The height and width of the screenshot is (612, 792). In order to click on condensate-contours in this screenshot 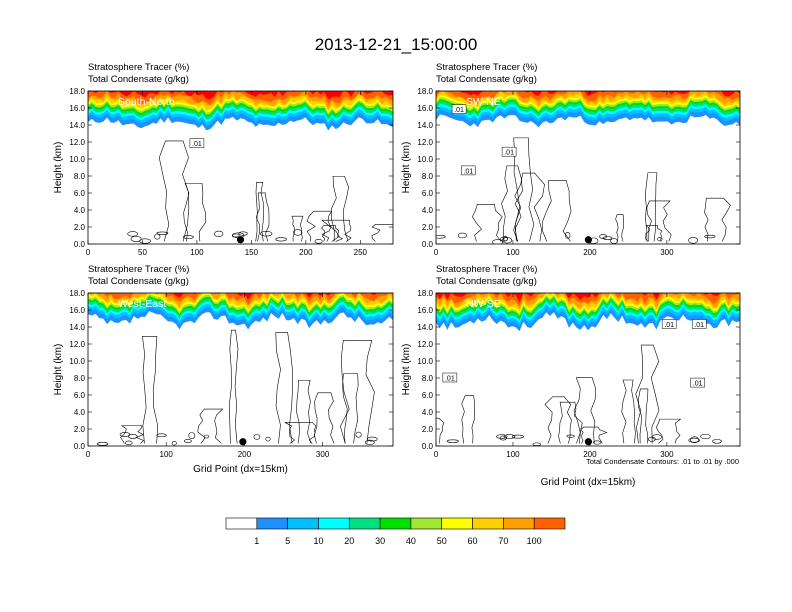, I will do `click(260, 192)`.